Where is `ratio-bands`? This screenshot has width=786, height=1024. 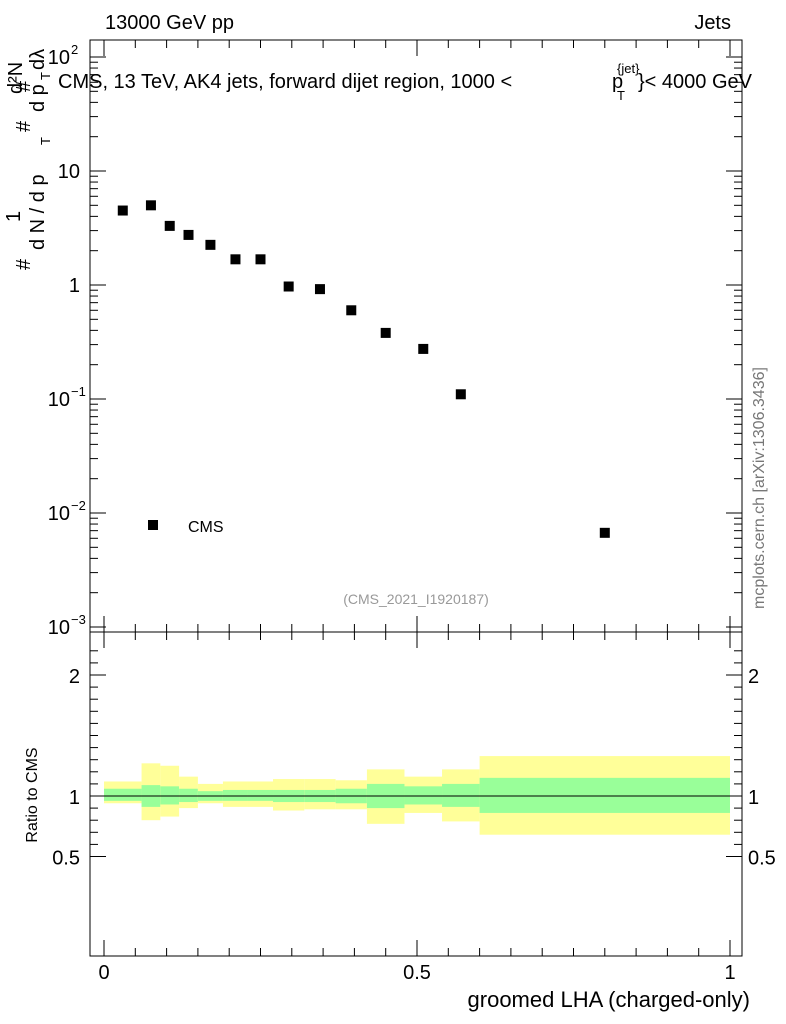 ratio-bands is located at coordinates (417, 795).